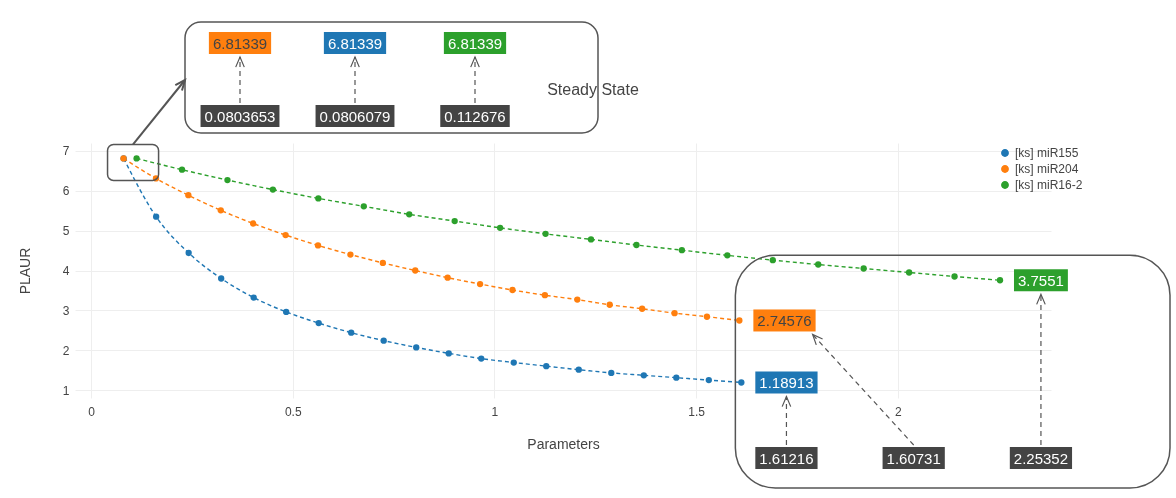 This screenshot has height=498, width=1176. Describe the element at coordinates (1049, 185) in the screenshot. I see `legend-label: [ks] miR16-2` at that location.